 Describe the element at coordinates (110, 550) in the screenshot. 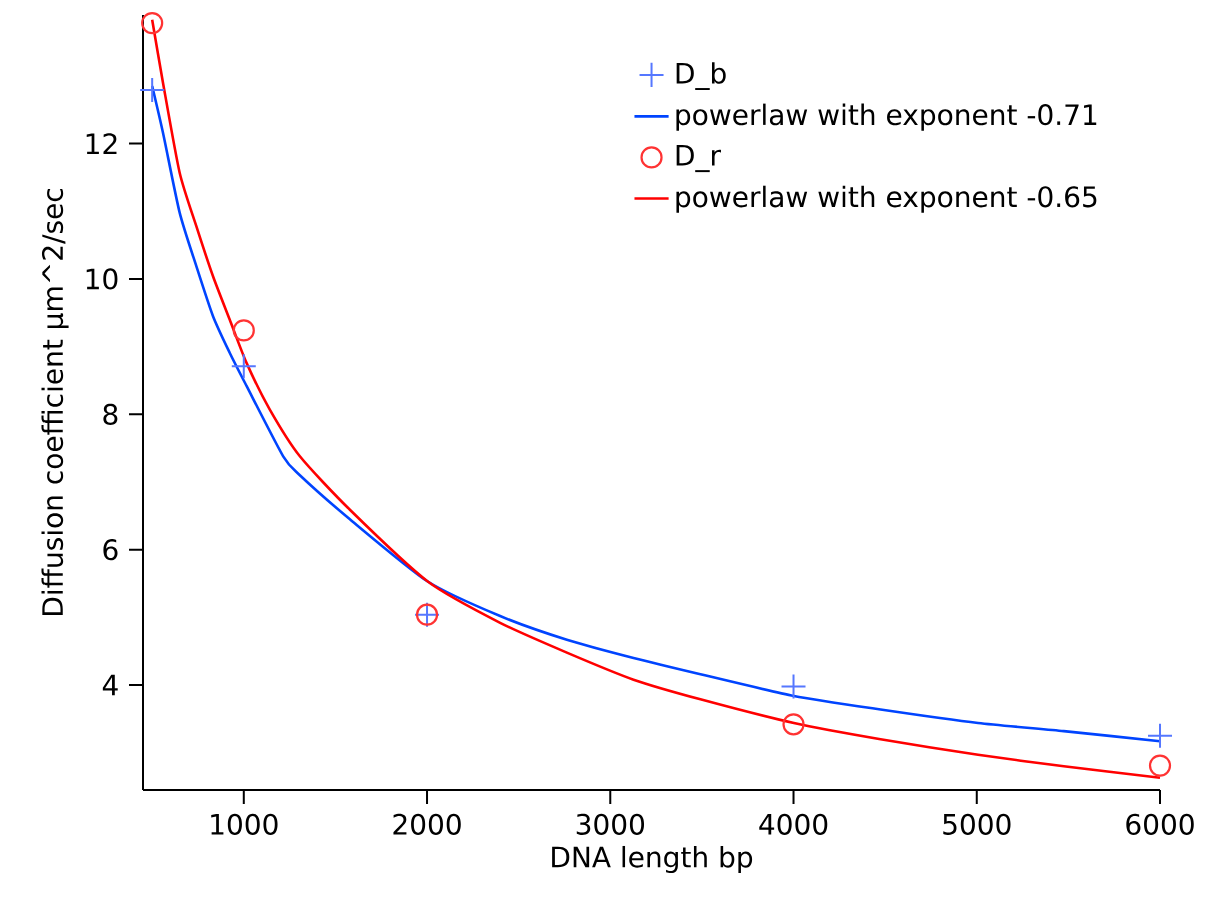

I see `y-tick-label: 6` at that location.